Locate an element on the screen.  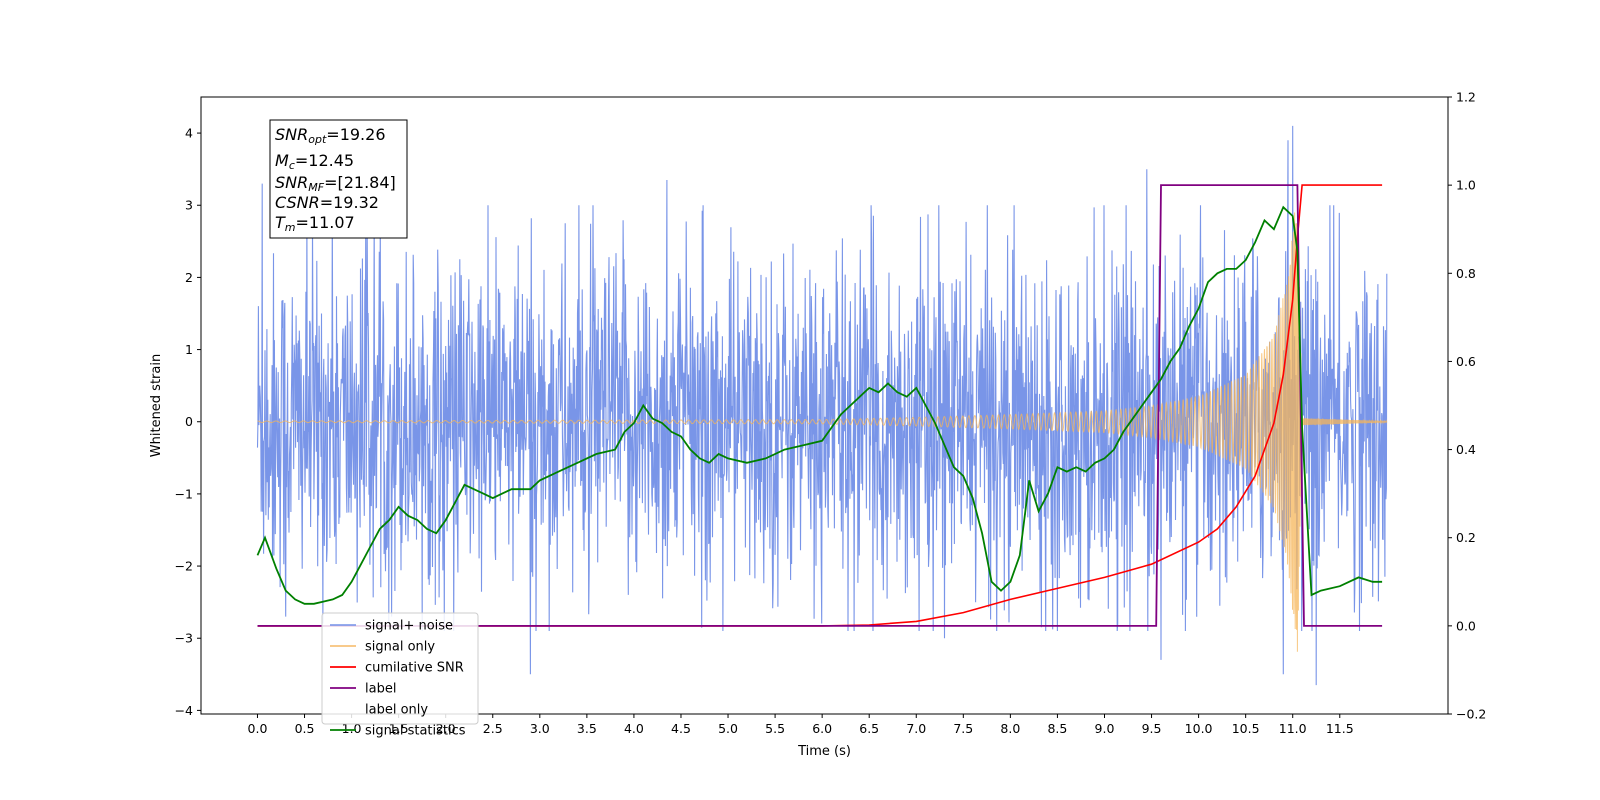
x-tick-label: 10.5 is located at coordinates (1246, 728).